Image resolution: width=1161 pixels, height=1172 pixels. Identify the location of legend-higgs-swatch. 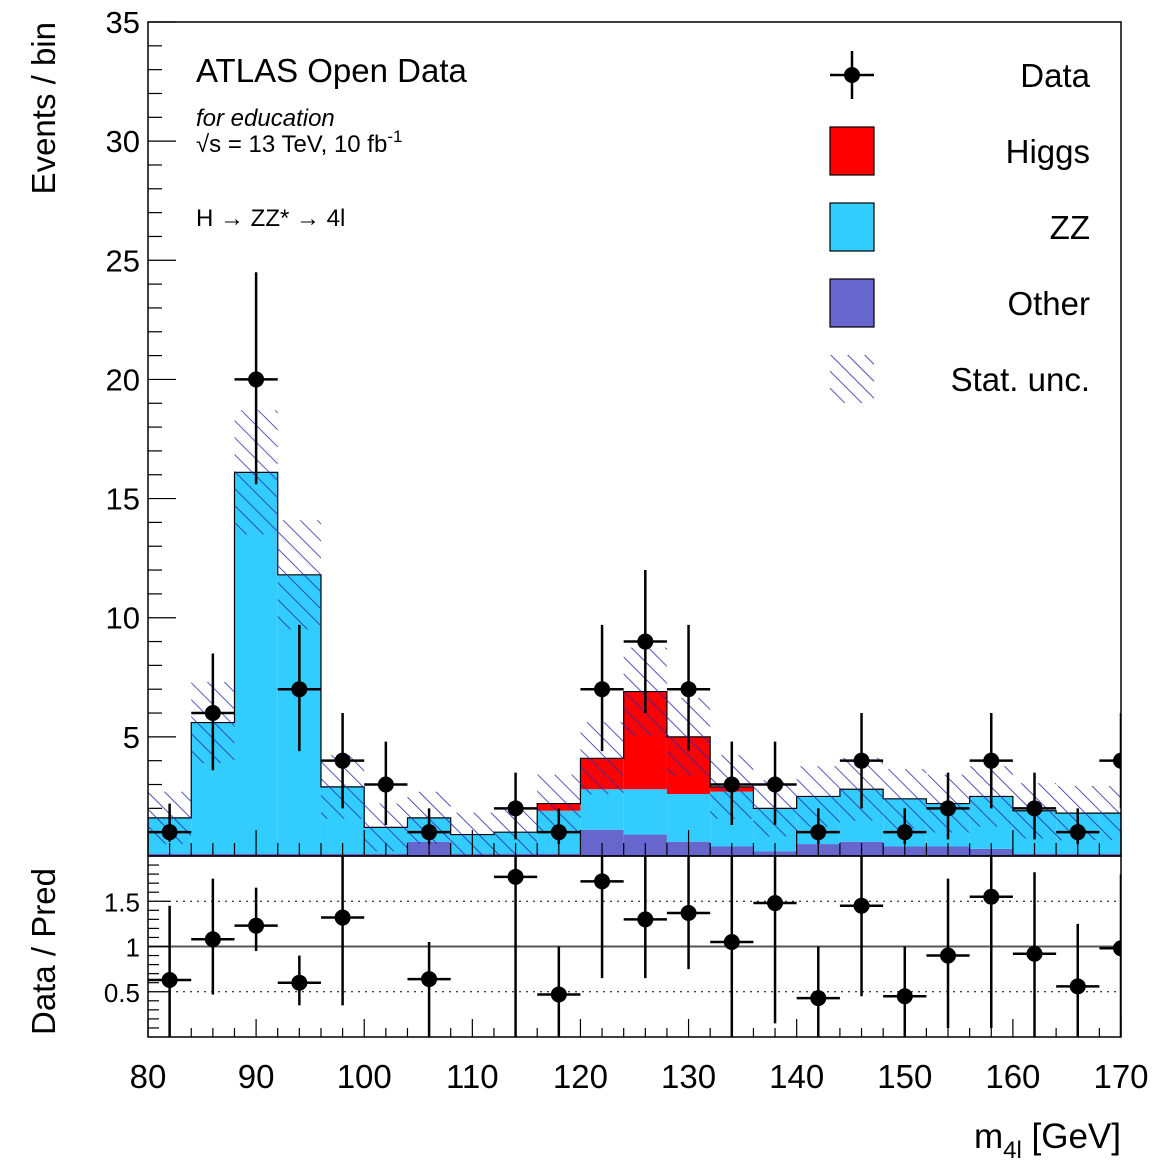
(852, 151).